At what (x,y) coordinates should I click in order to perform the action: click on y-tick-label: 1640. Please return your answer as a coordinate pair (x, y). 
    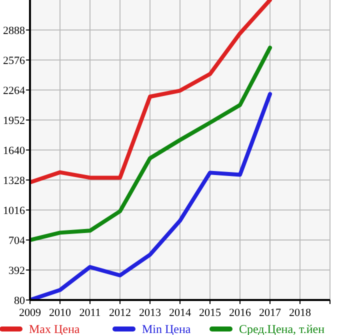
    Looking at the image, I should click on (14, 150).